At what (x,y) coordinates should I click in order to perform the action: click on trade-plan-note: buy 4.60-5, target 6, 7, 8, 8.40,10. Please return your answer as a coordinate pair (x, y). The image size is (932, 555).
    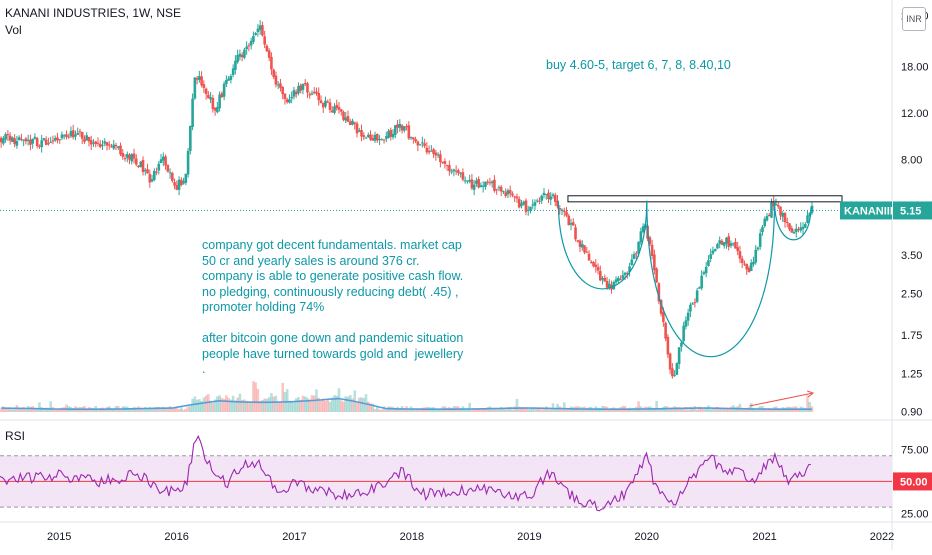
    Looking at the image, I should click on (638, 65).